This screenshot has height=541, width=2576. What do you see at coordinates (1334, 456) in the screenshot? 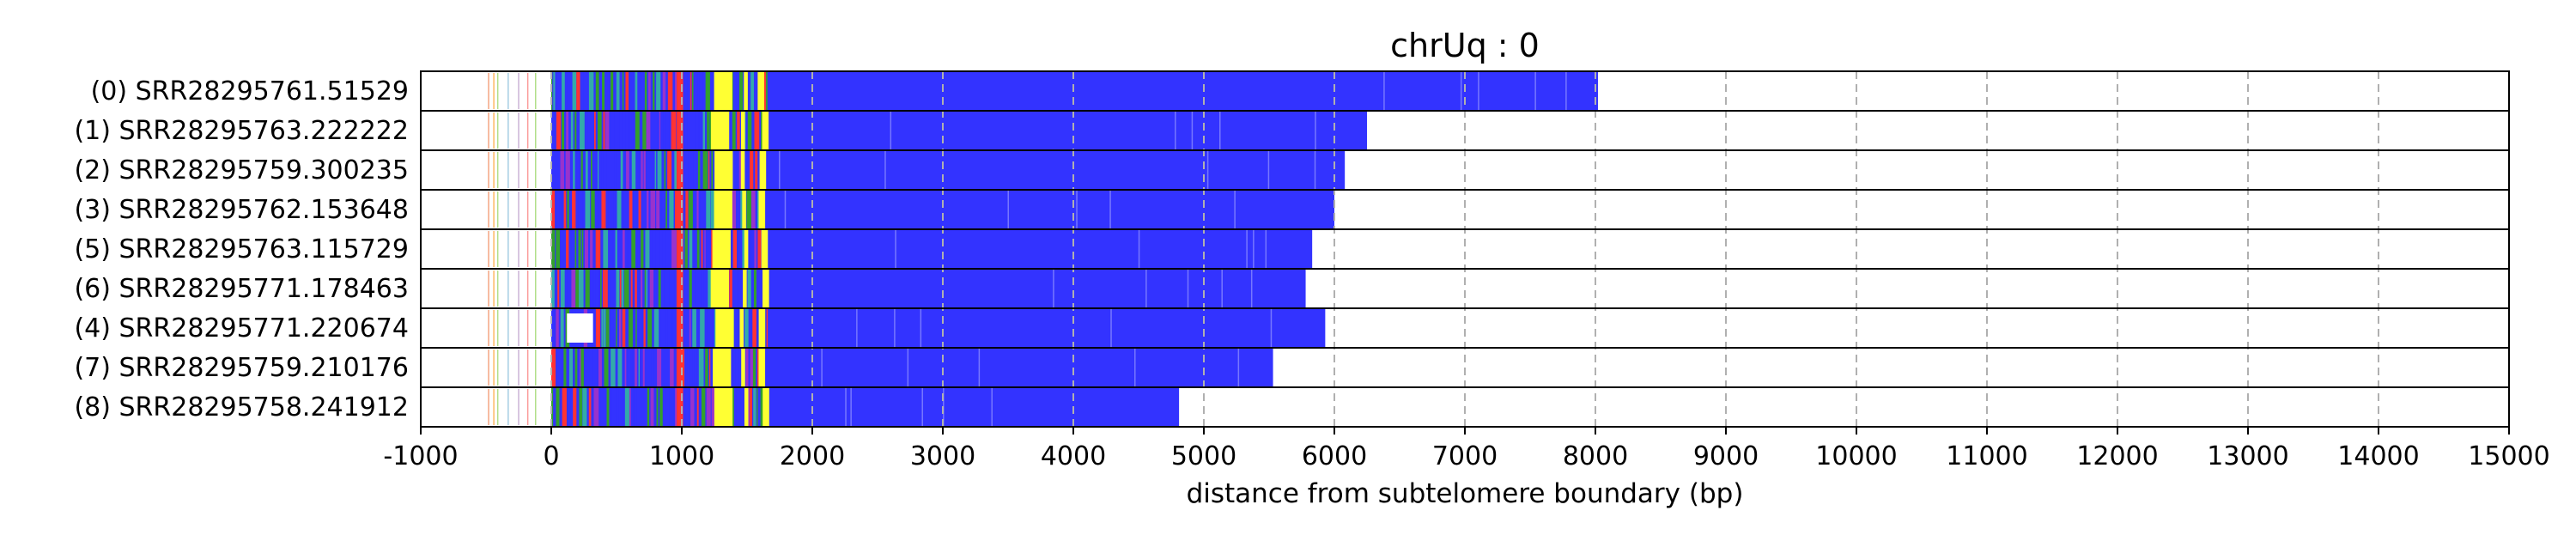
I see `x-tick-label: 6000` at bounding box center [1334, 456].